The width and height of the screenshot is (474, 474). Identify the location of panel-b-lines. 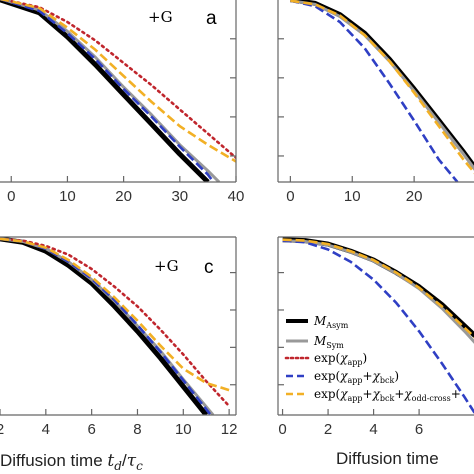
(382, 91).